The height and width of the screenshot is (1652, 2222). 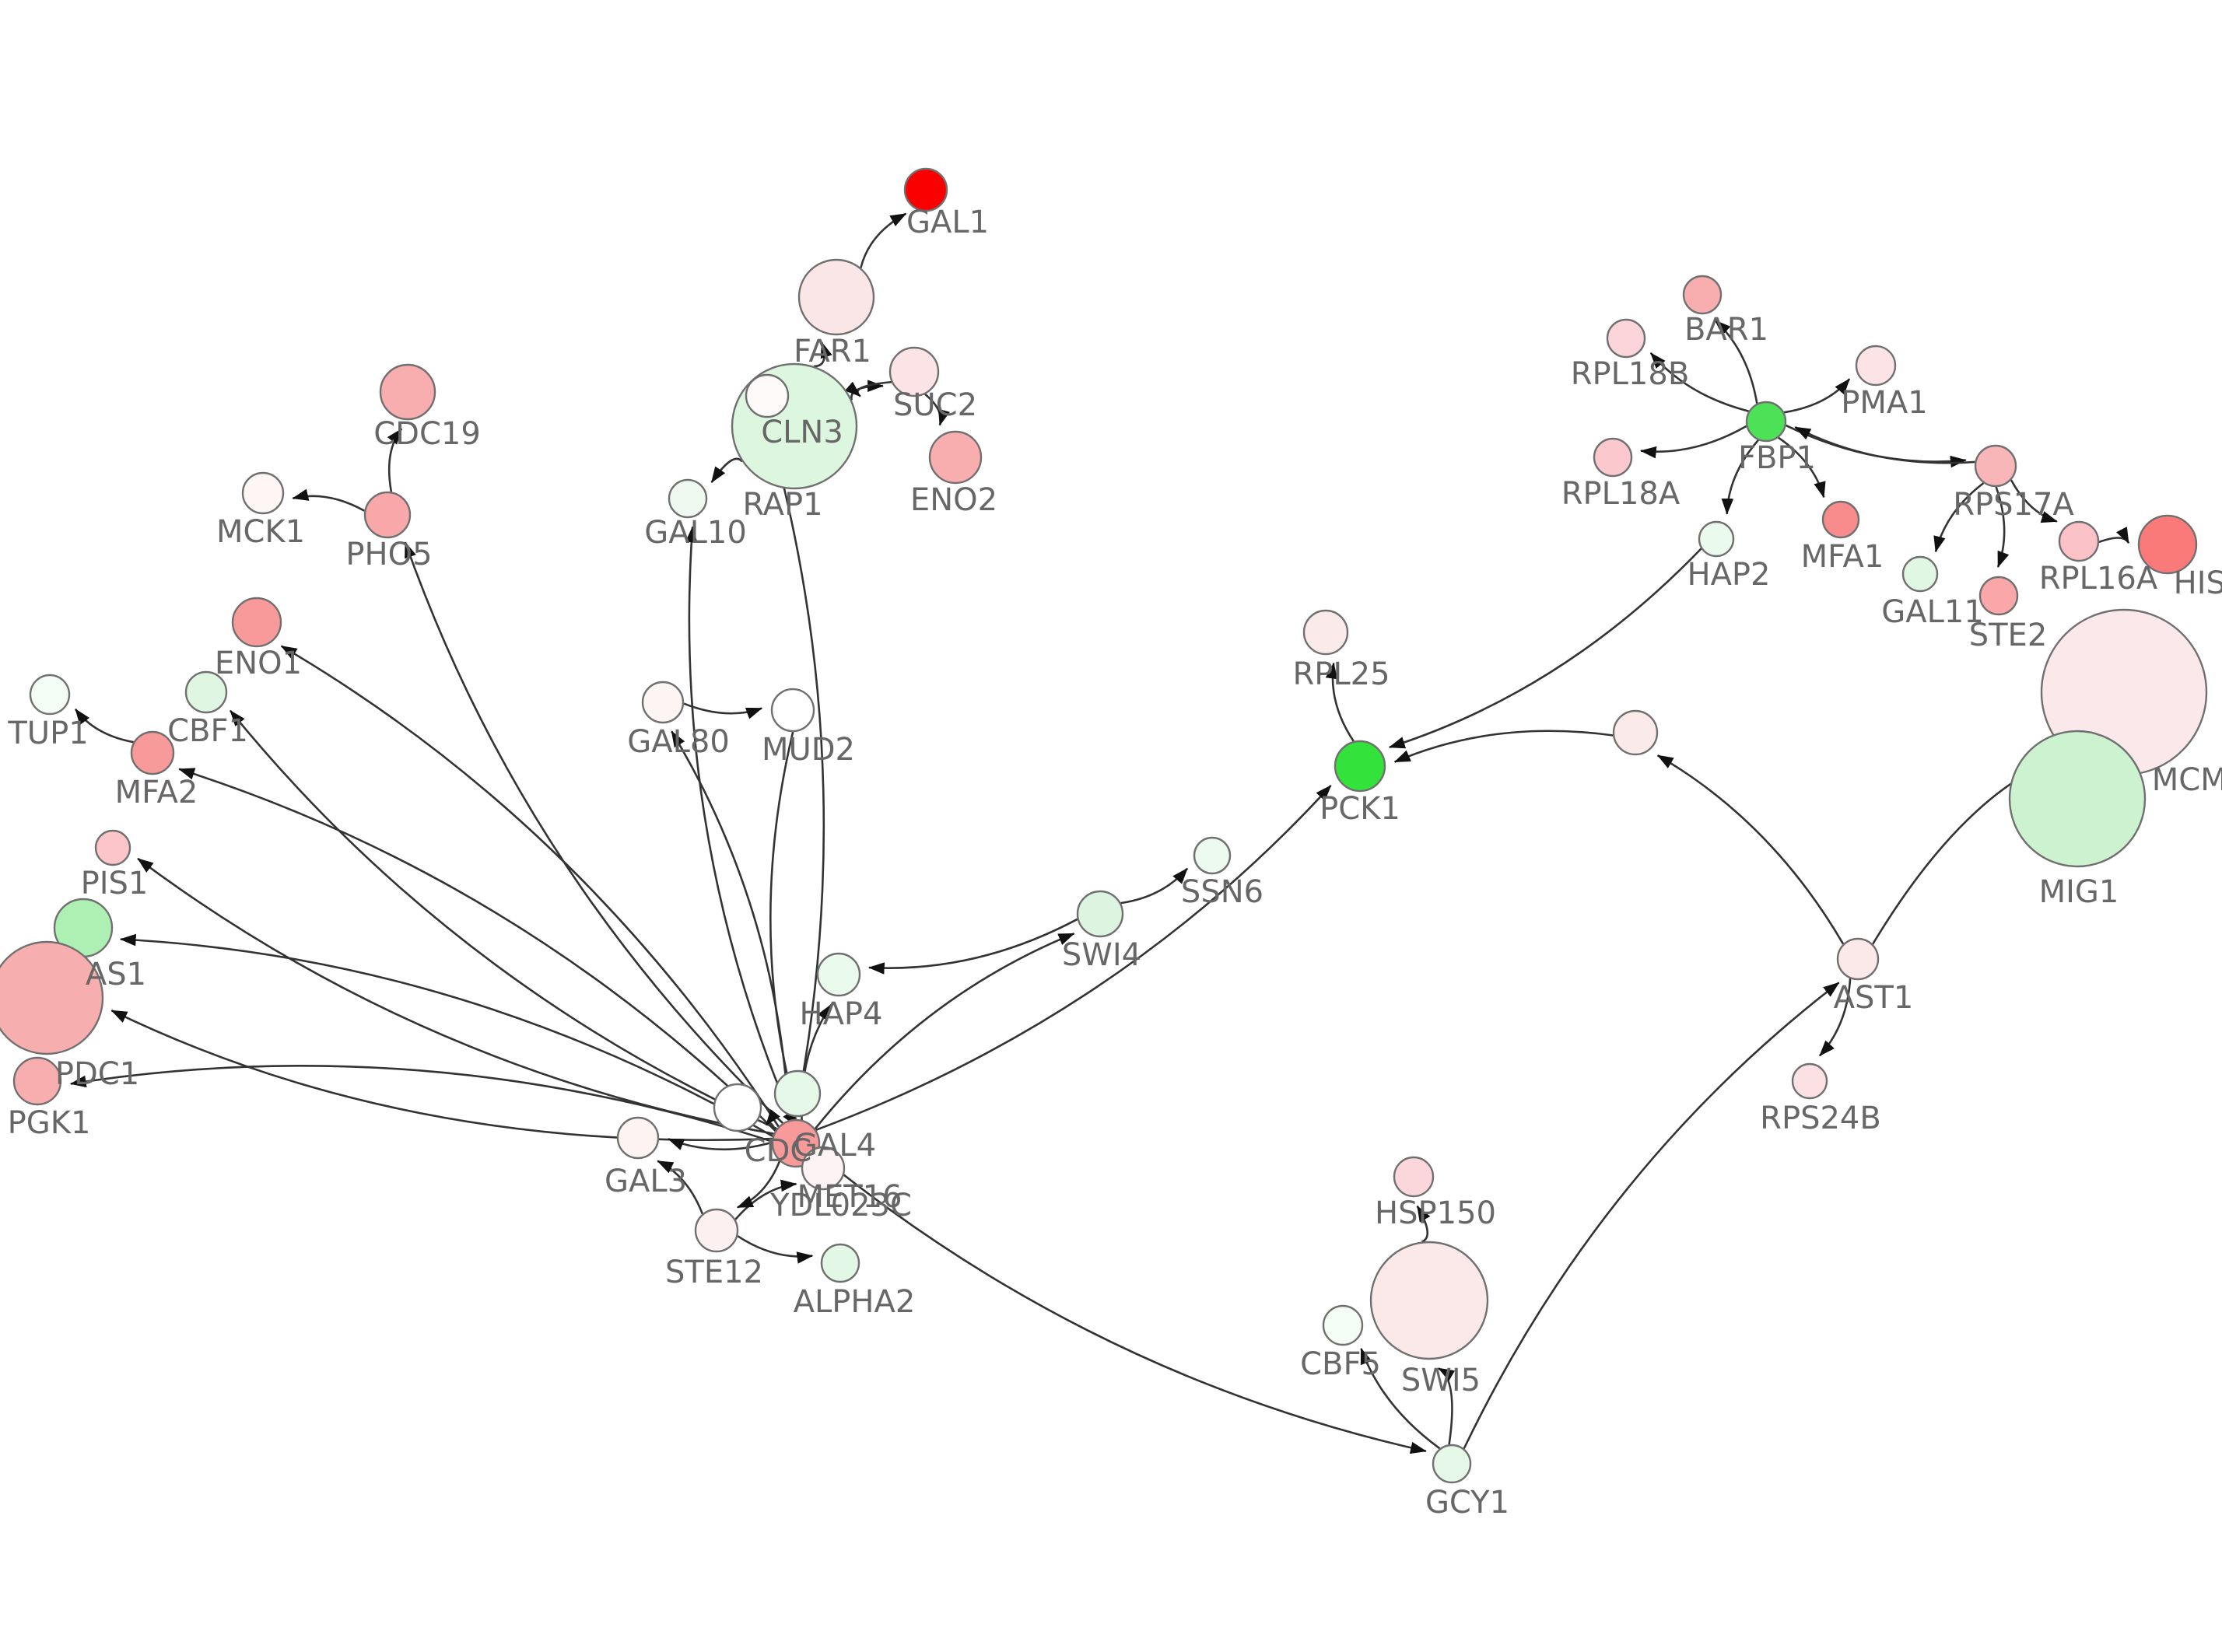 I want to click on network-node-gal3, so click(x=638, y=1138).